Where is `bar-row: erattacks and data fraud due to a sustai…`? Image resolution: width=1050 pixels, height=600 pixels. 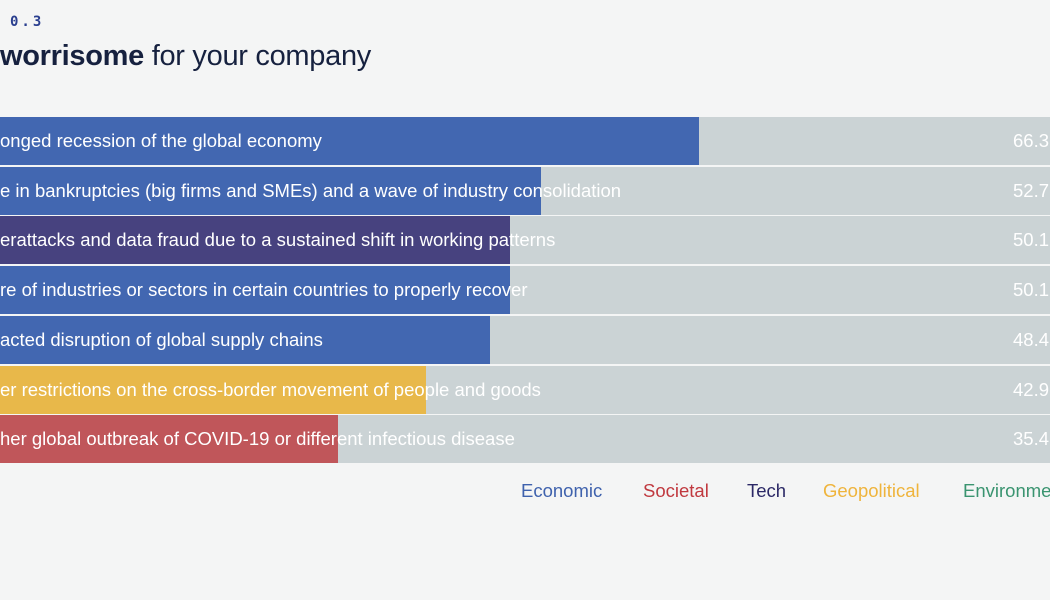
bar-row: erattacks and data fraud due to a sustai… is located at coordinates (525, 240).